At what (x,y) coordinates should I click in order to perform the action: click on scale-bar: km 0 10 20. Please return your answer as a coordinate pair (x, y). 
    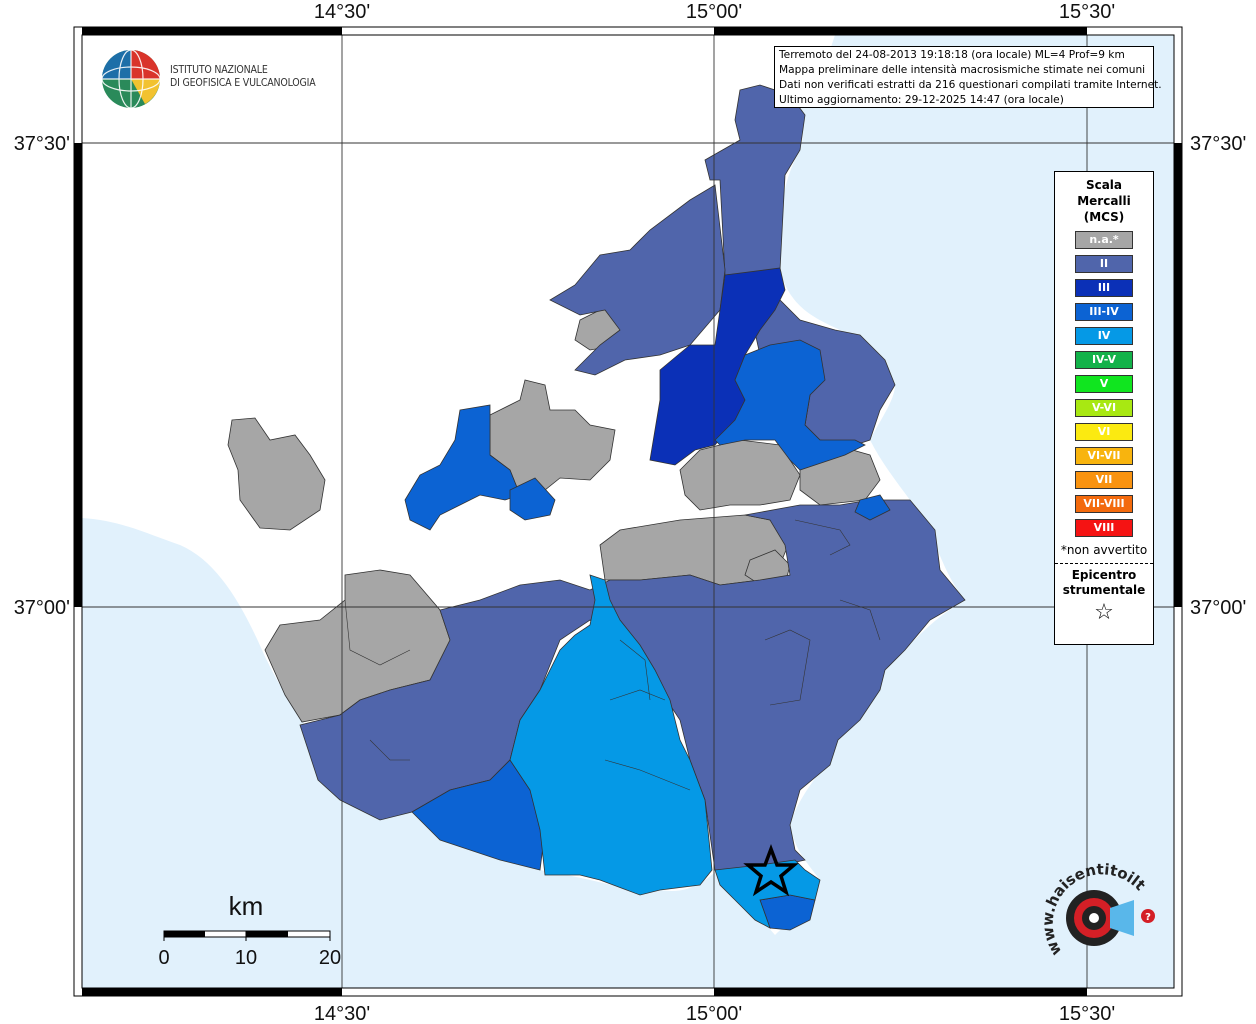
    Looking at the image, I should click on (249, 930).